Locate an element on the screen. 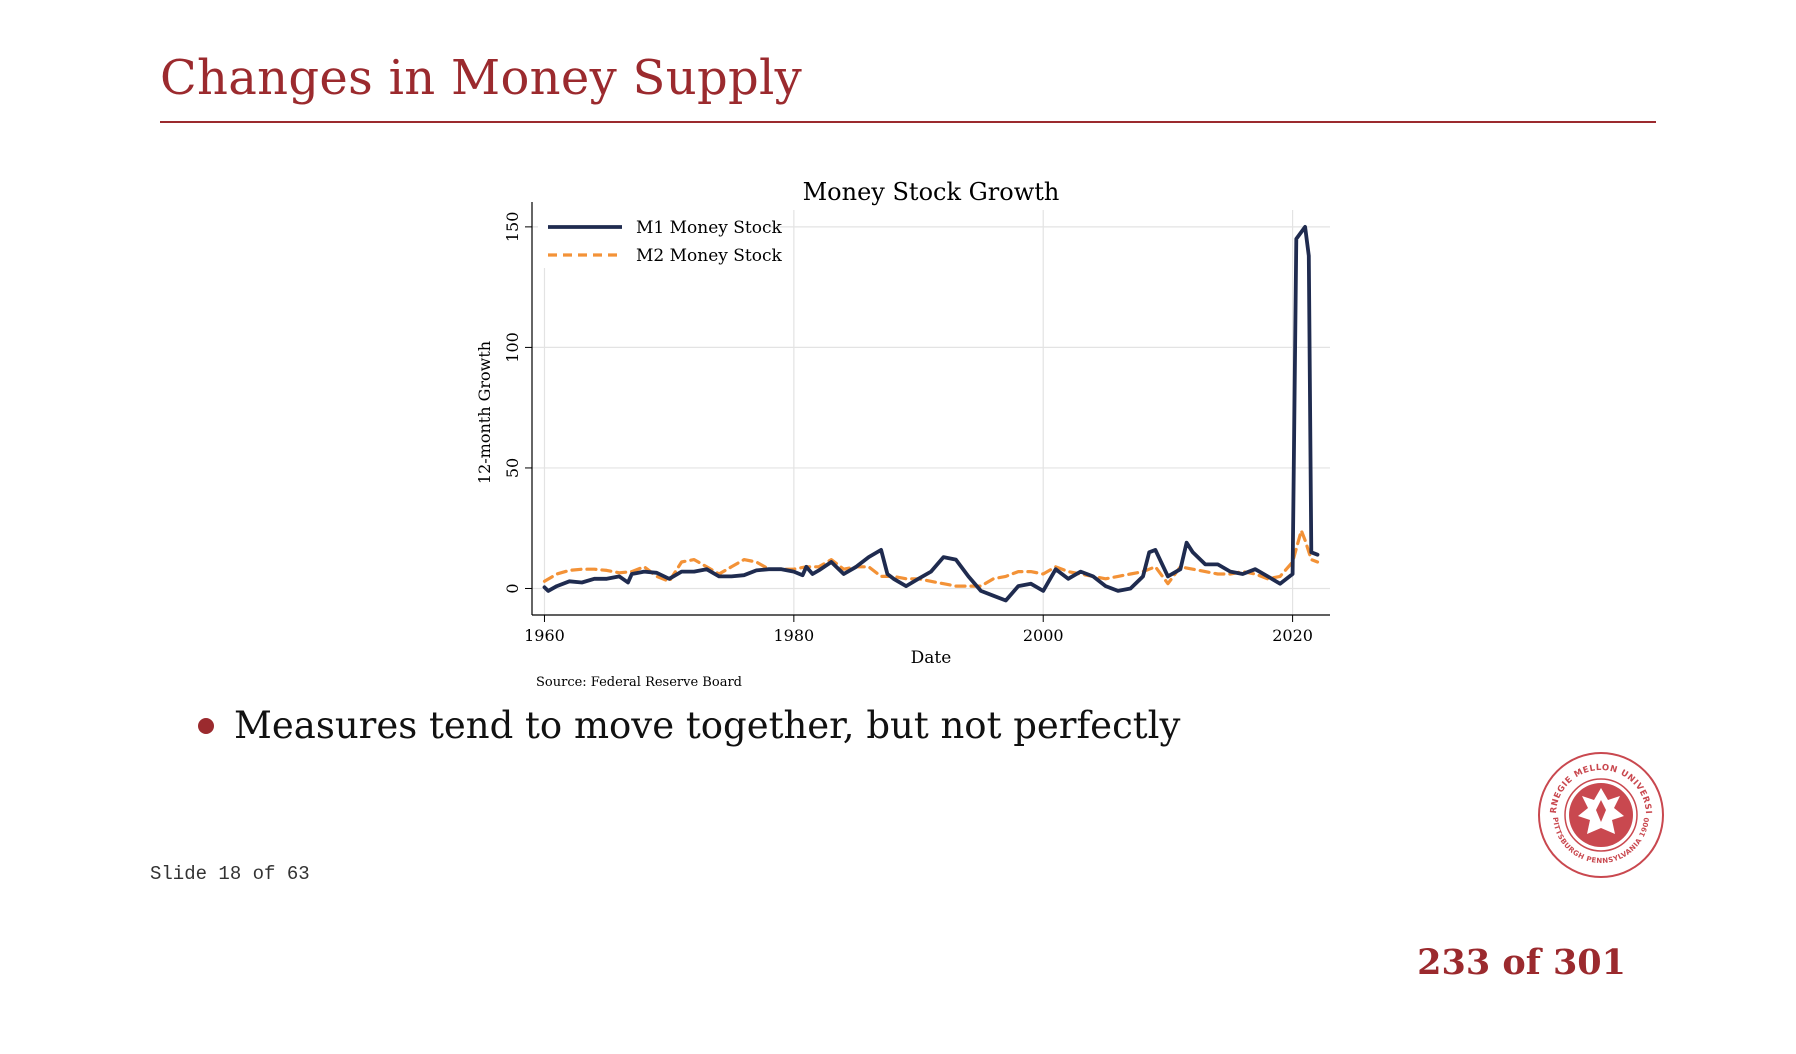  legend-m2-label: M2 Money Stock is located at coordinates (709, 256).